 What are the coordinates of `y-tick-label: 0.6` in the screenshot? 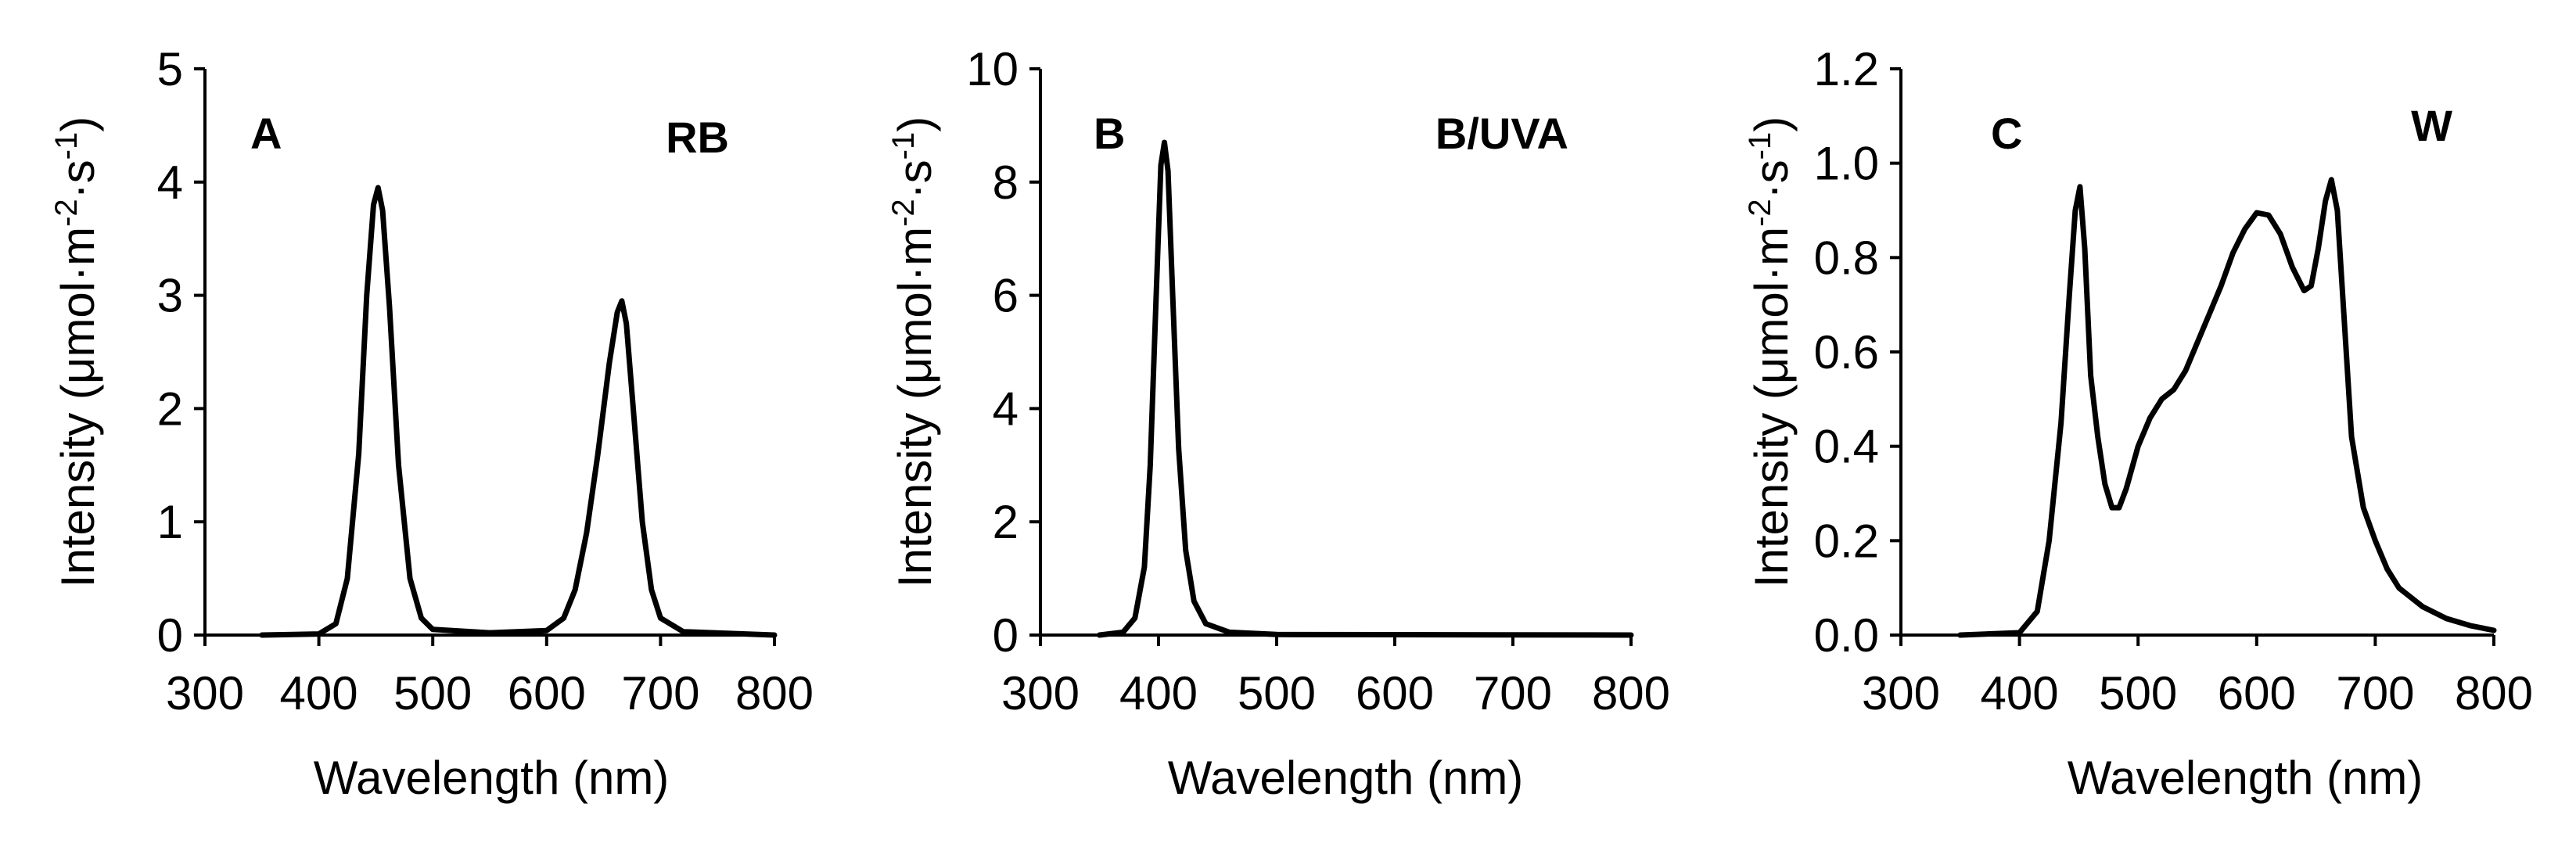 It's located at (1846, 352).